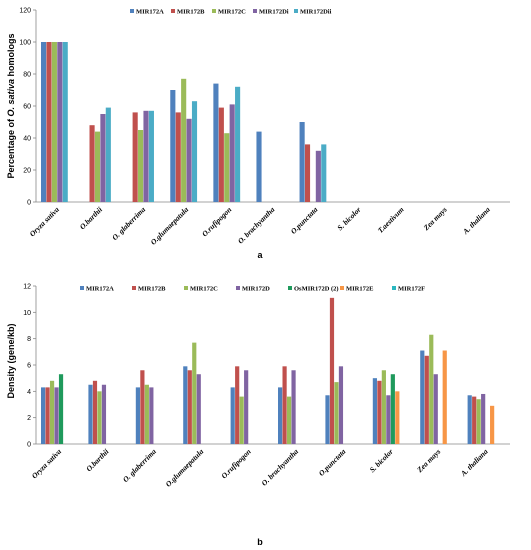  What do you see at coordinates (128, 223) in the screenshot?
I see `x-tick-label: O. glaberrima` at bounding box center [128, 223].